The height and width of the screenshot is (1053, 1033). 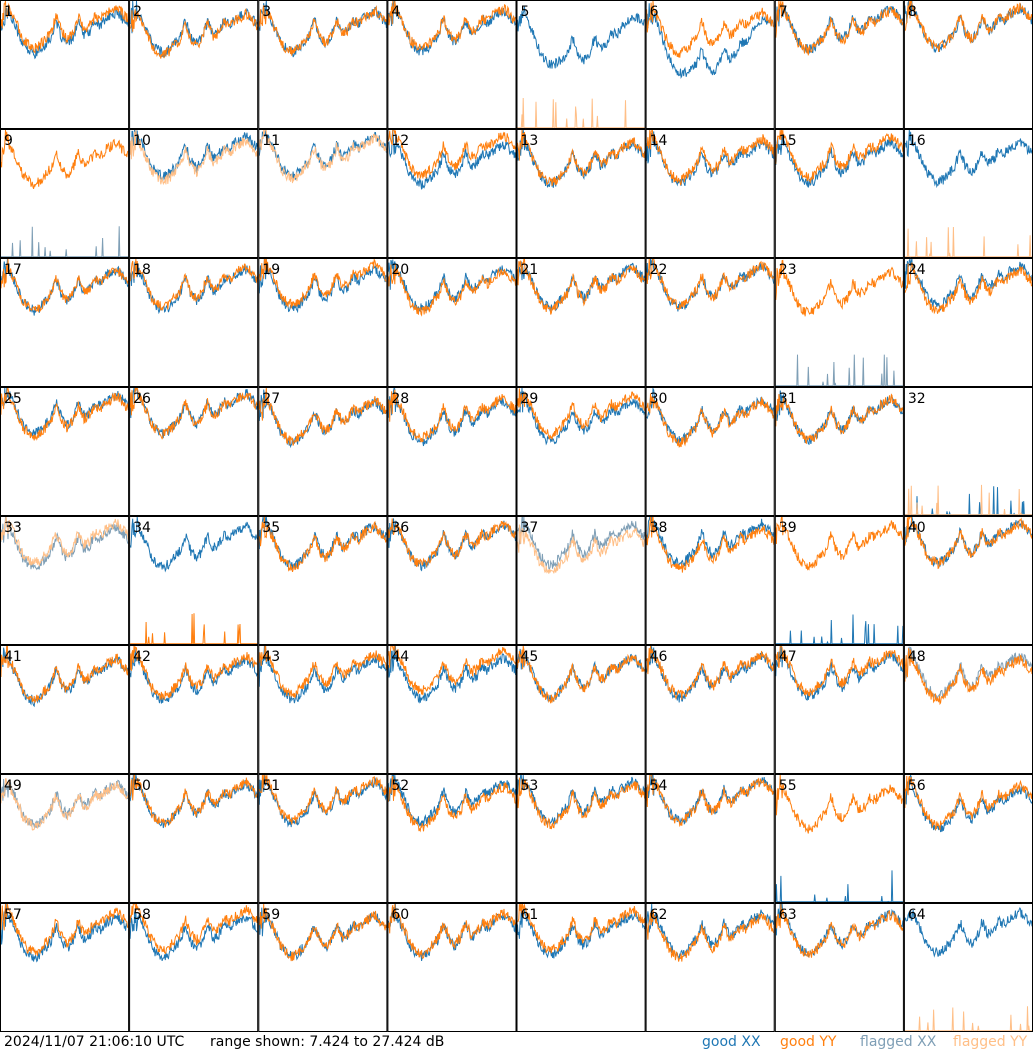 What do you see at coordinates (65, 451) in the screenshot?
I see `panel-25: 25` at bounding box center [65, 451].